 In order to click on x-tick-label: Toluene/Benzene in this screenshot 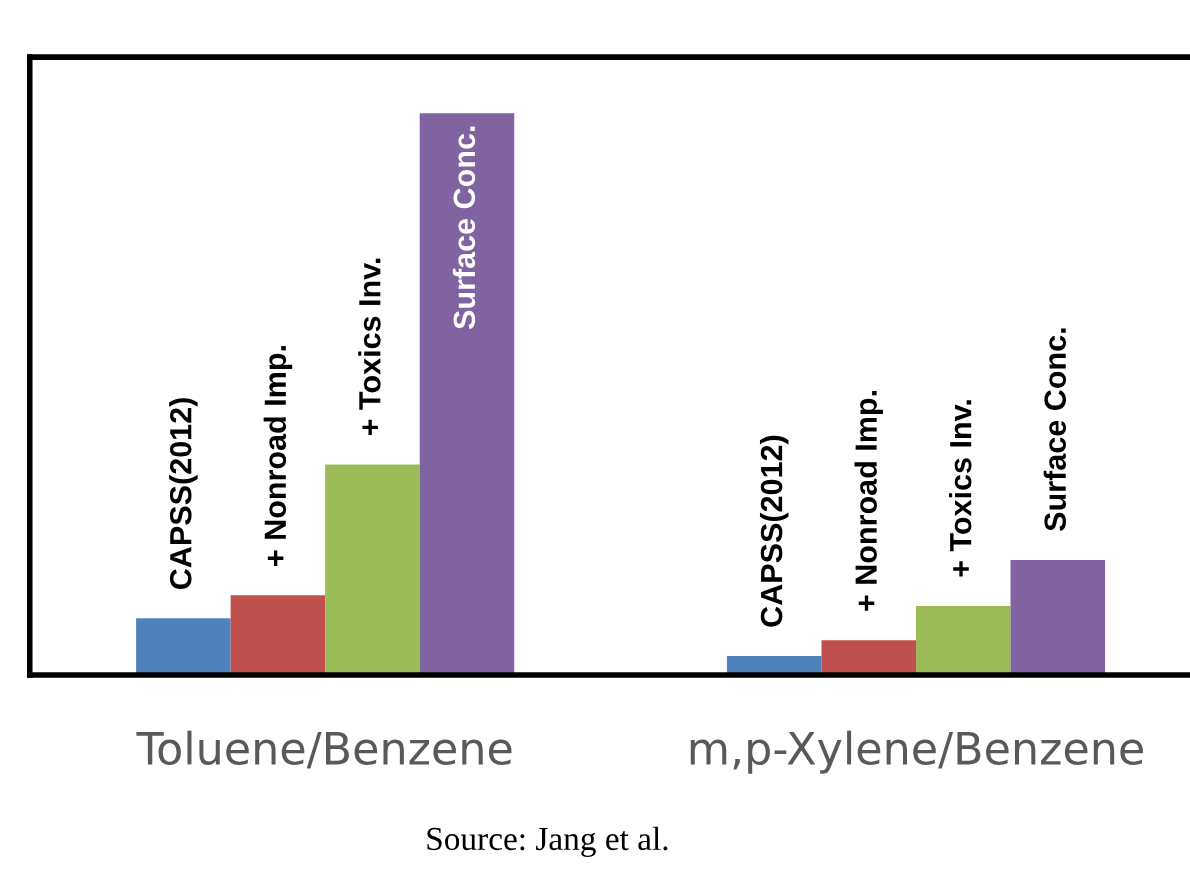, I will do `click(324, 749)`.